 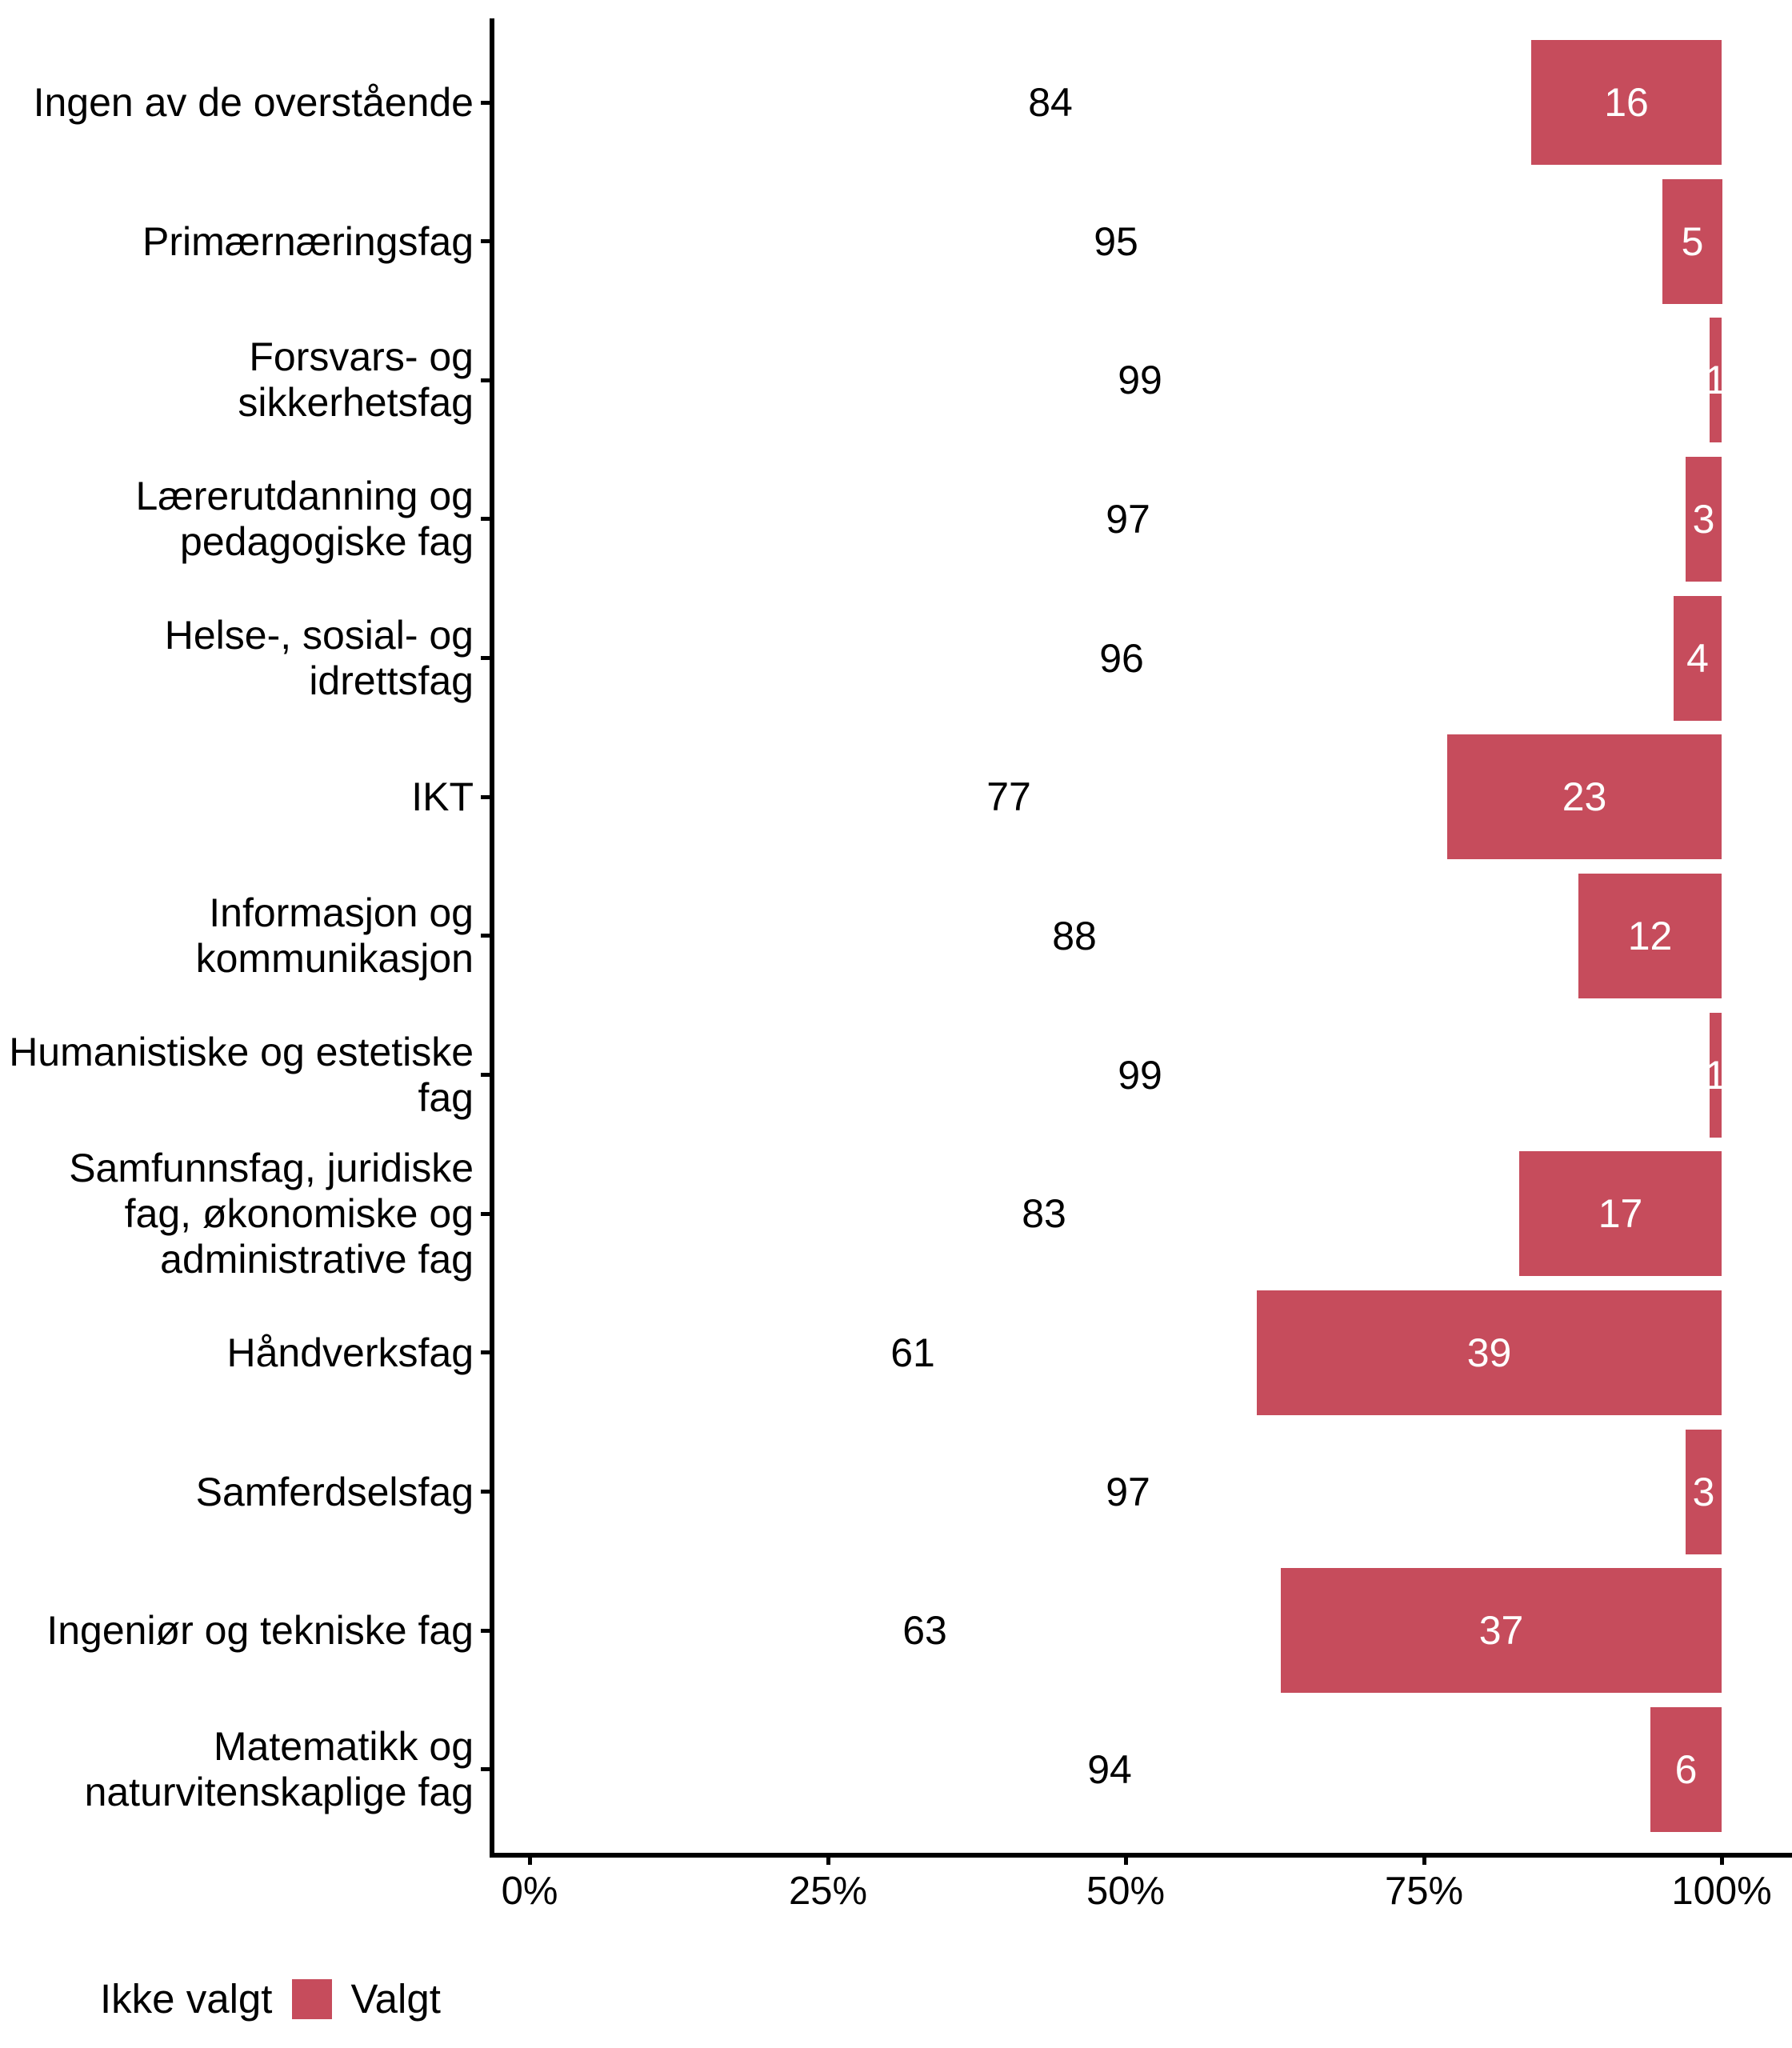 I want to click on category-label: Matematikk og naturvitenskaplige fag, so click(x=237, y=1769).